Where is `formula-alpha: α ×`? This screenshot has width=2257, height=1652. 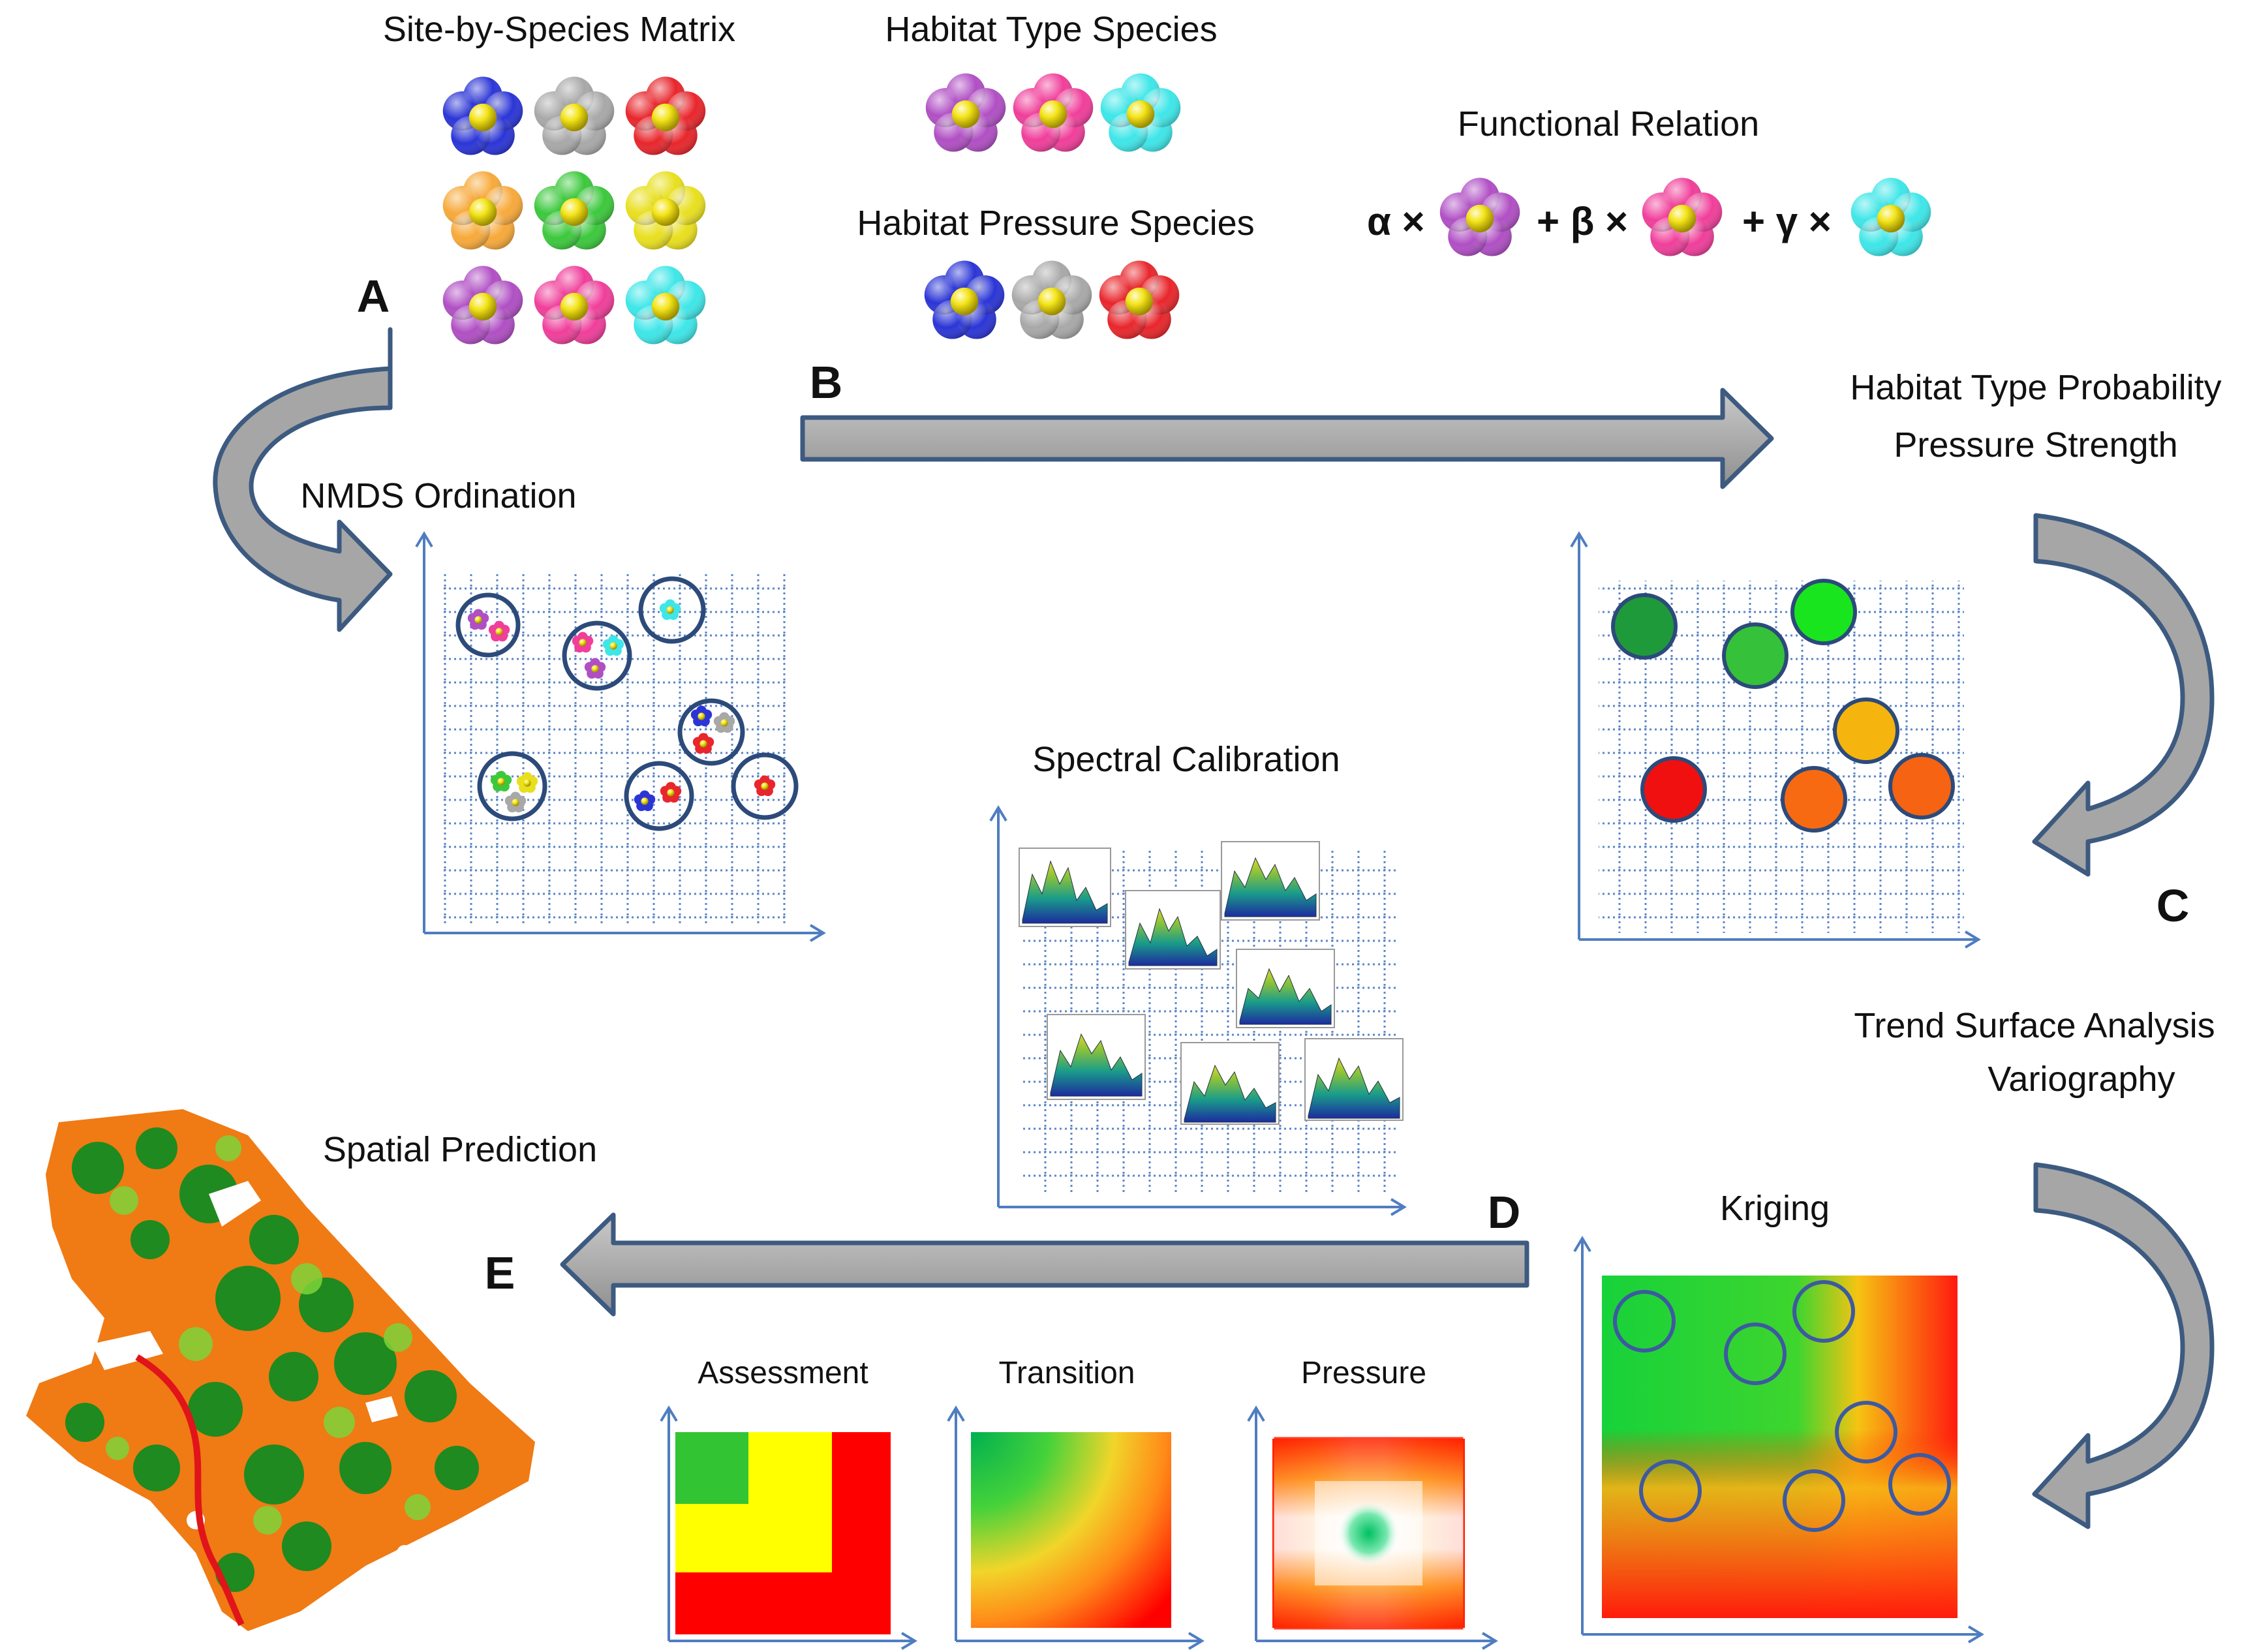 formula-alpha: α × is located at coordinates (1396, 221).